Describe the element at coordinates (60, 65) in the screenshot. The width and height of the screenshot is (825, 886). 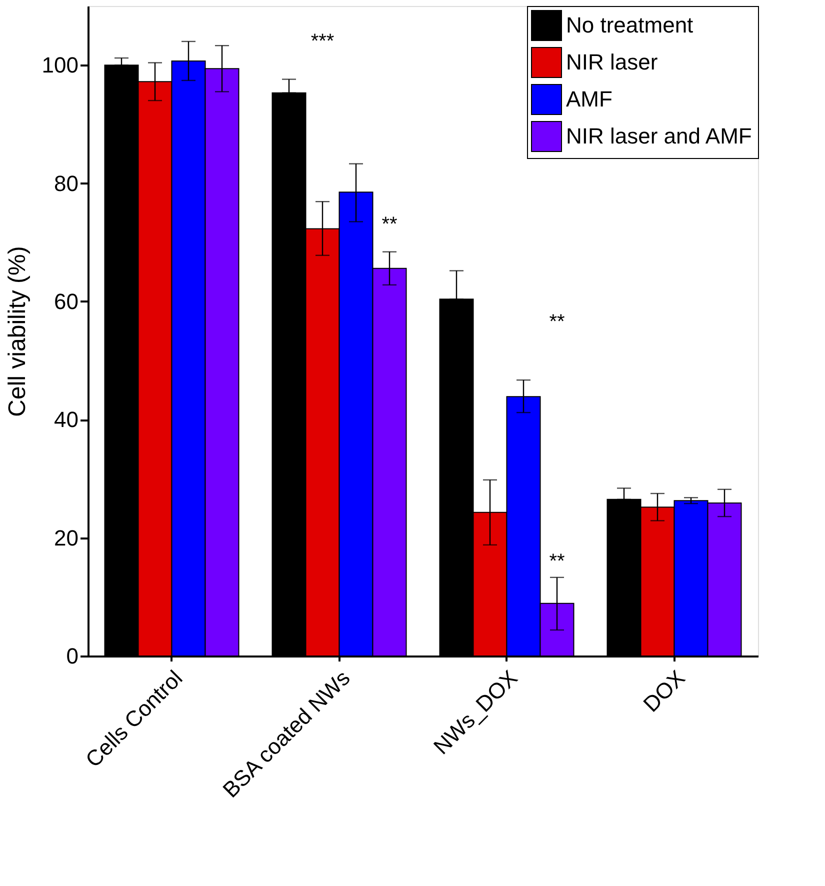
I see `y-tick-label: 100` at that location.